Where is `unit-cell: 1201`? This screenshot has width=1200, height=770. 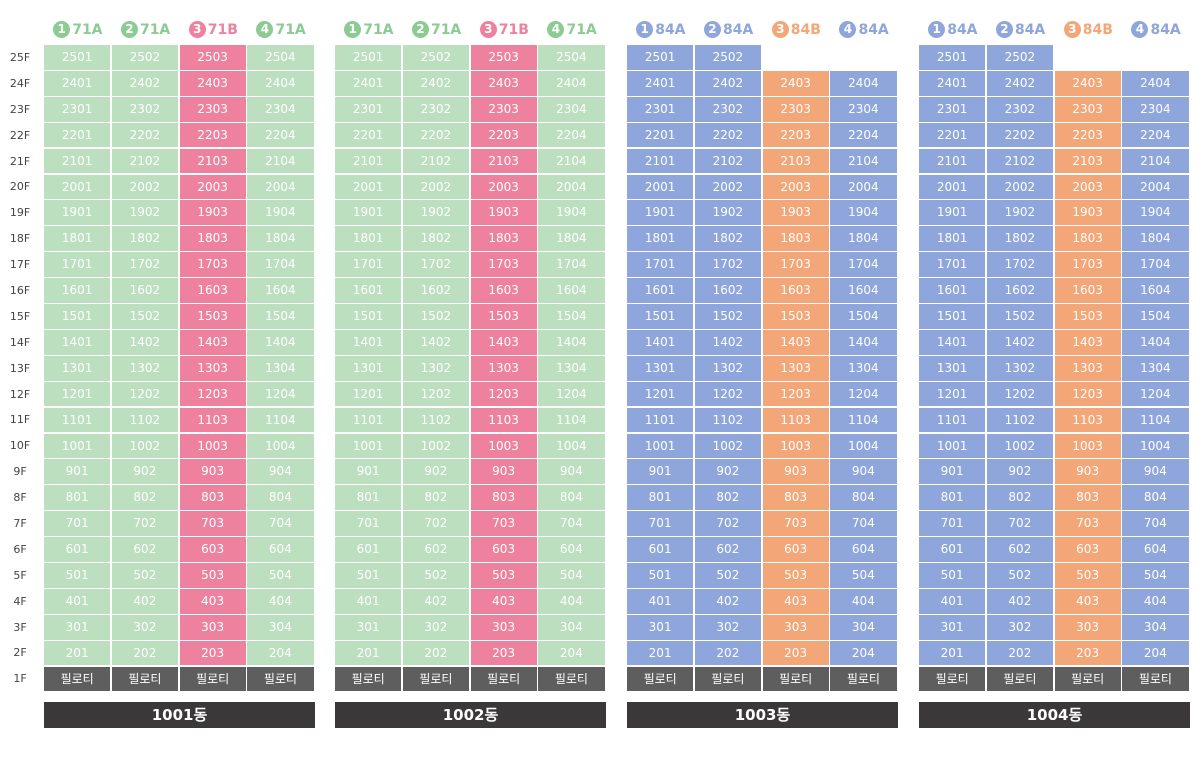
unit-cell: 1201 is located at coordinates (952, 394).